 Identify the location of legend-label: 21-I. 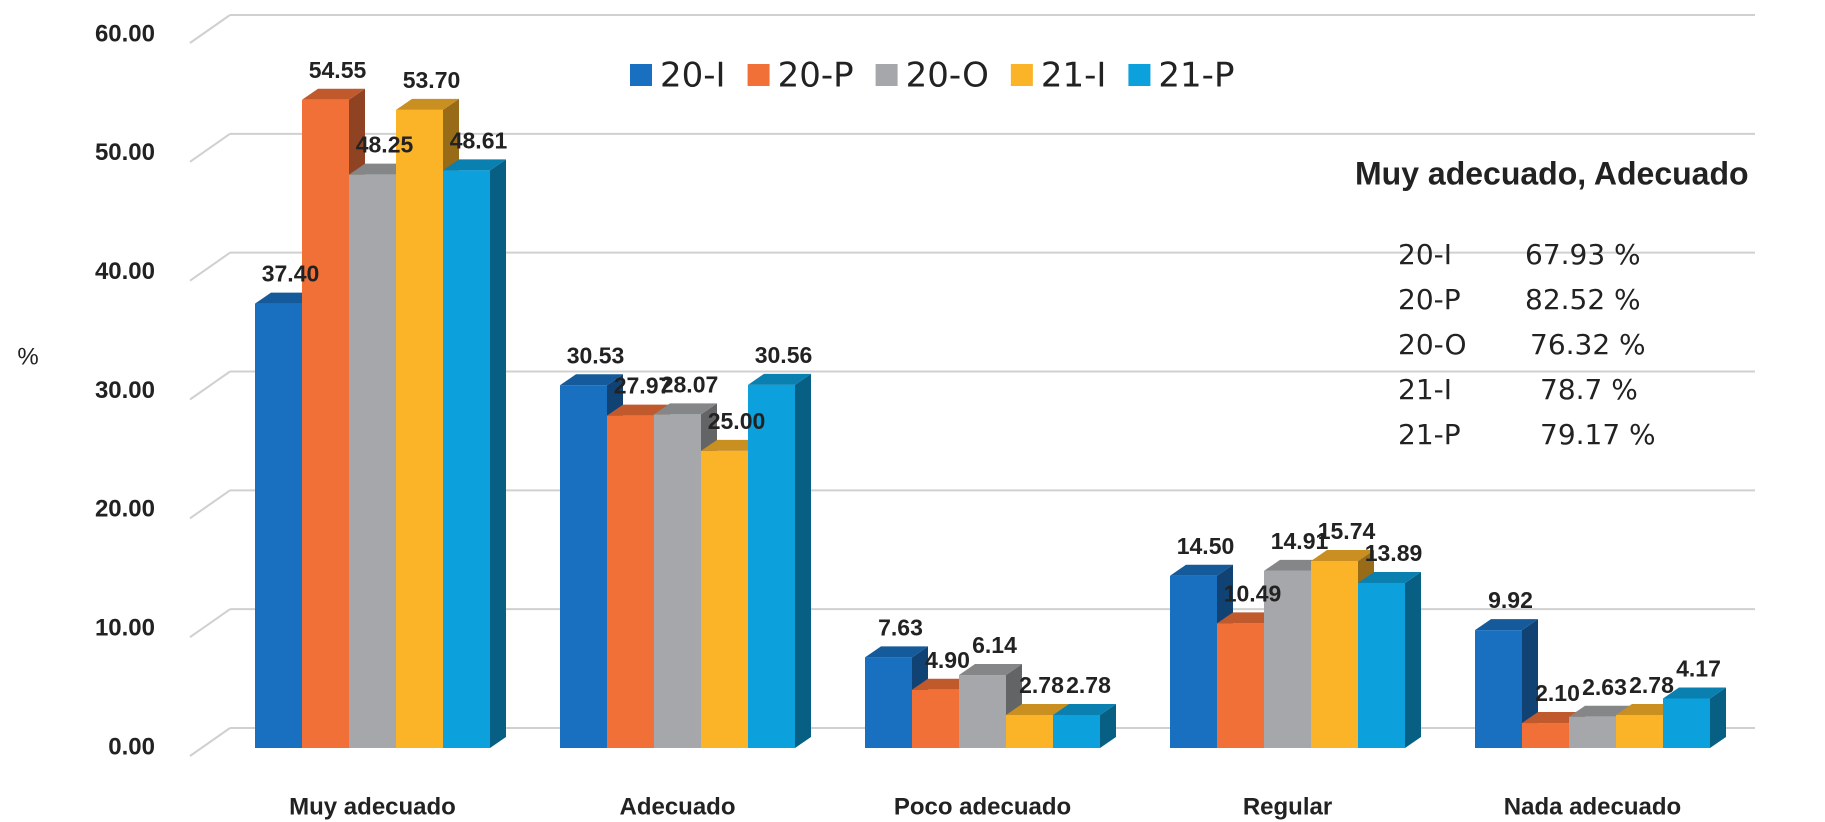
(1074, 76).